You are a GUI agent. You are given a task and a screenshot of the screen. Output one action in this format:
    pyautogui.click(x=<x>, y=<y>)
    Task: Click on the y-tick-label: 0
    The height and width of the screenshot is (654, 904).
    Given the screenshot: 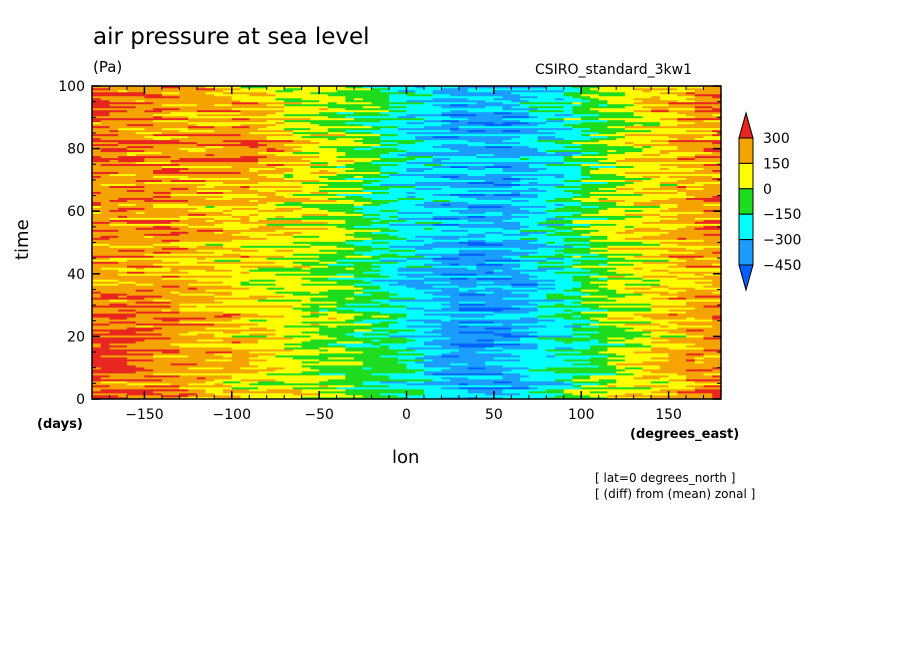 What is the action you would take?
    pyautogui.click(x=80, y=400)
    